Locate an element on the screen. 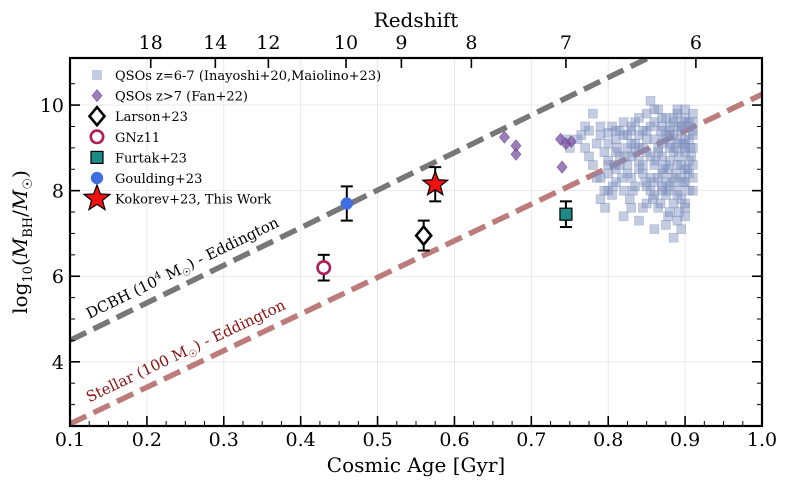 The height and width of the screenshot is (489, 788). y-tick-label: 8 is located at coordinates (58, 192).